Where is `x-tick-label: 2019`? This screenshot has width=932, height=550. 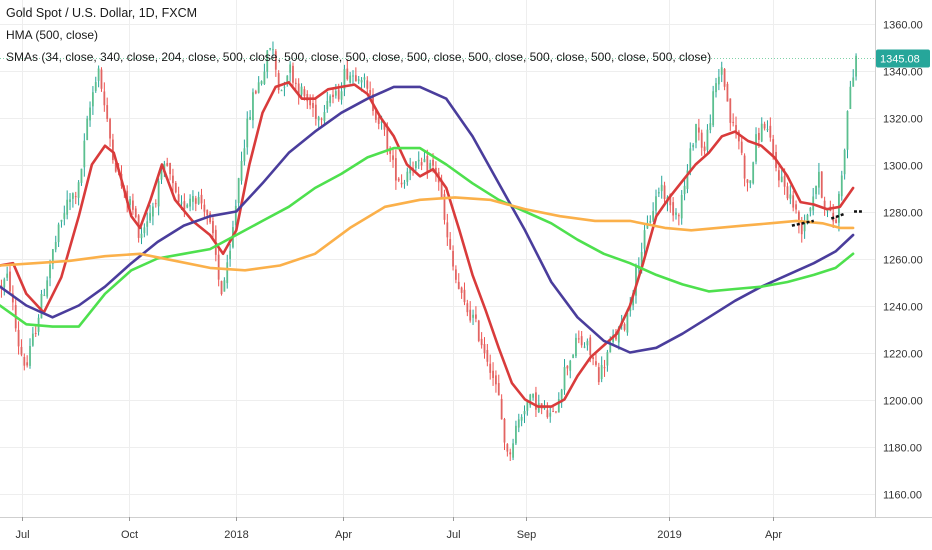 x-tick-label: 2019 is located at coordinates (669, 535).